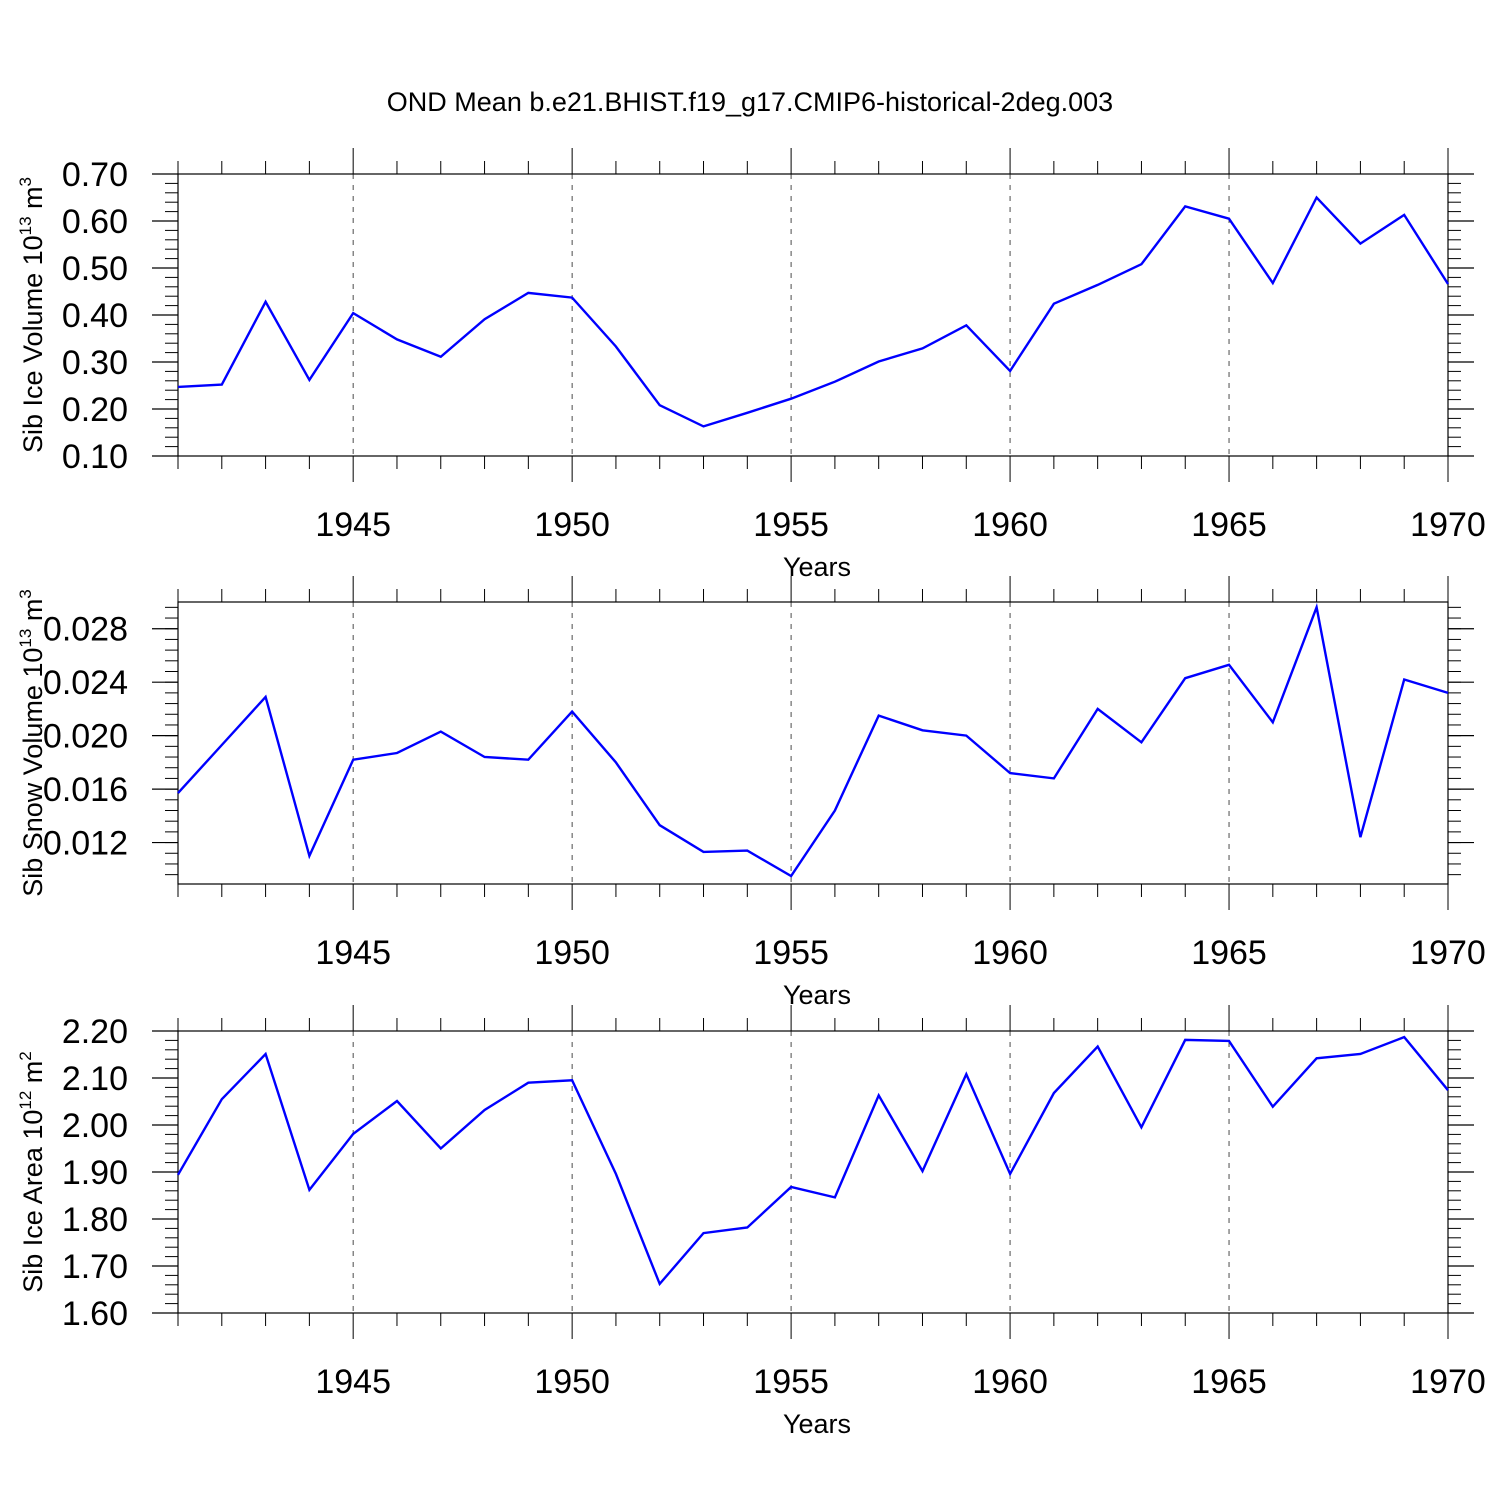 Image resolution: width=1500 pixels, height=1500 pixels. What do you see at coordinates (95, 175) in the screenshot?
I see `y-tick-label: 0.70` at bounding box center [95, 175].